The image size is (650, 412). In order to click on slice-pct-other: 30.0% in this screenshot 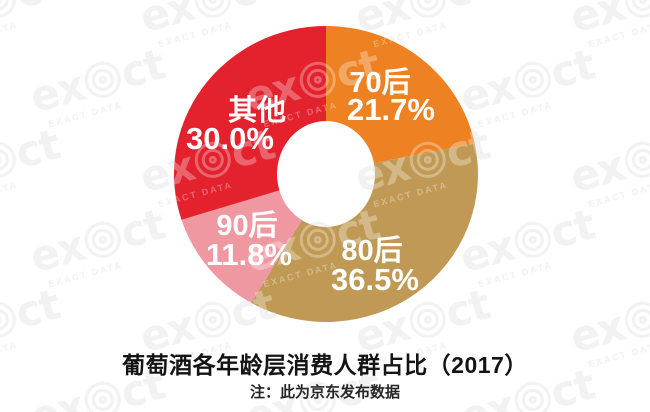, I will do `click(230, 138)`.